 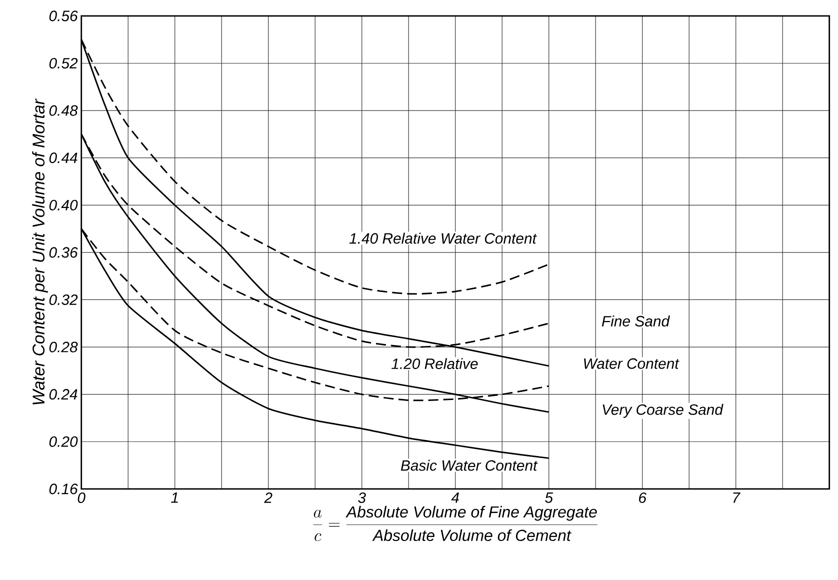 I want to click on x-tick-label: 4, so click(x=455, y=497).